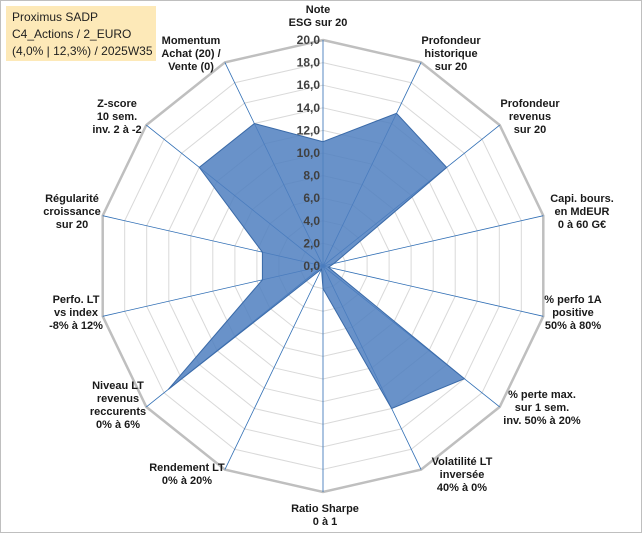  I want to click on axis-label-line: 10 sem., so click(117, 117).